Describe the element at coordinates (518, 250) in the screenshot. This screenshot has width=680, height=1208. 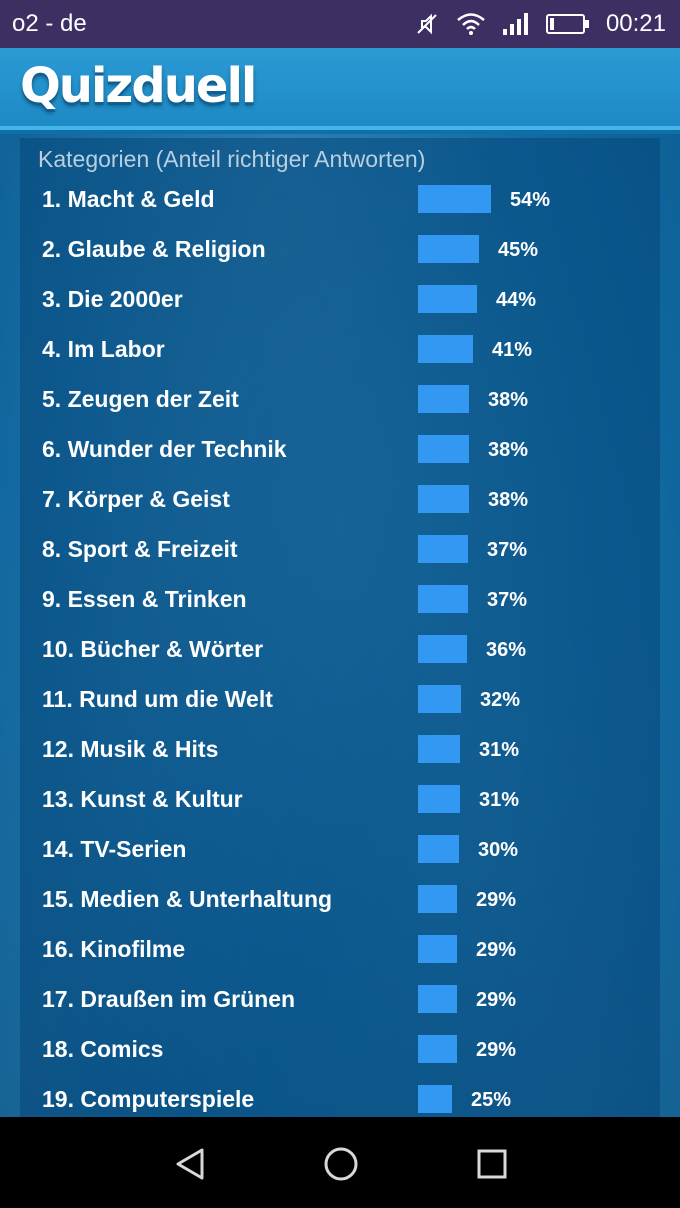
I see `category-percent: 45%` at that location.